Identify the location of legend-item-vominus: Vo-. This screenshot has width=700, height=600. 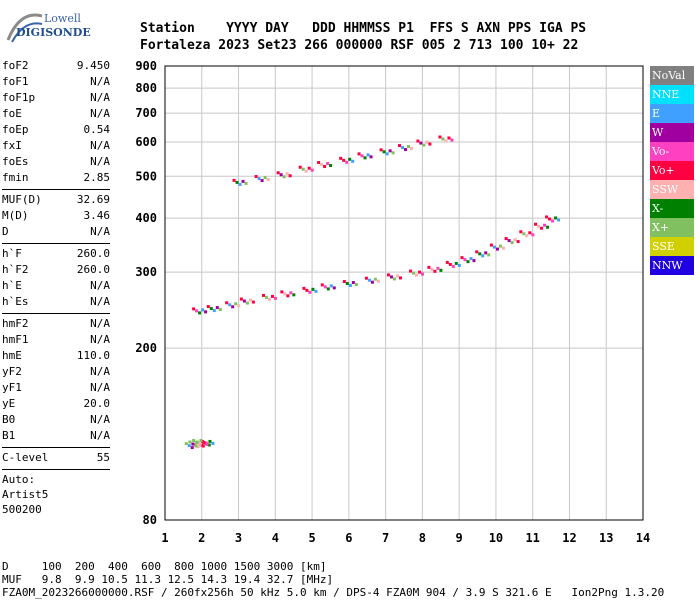
(672, 151).